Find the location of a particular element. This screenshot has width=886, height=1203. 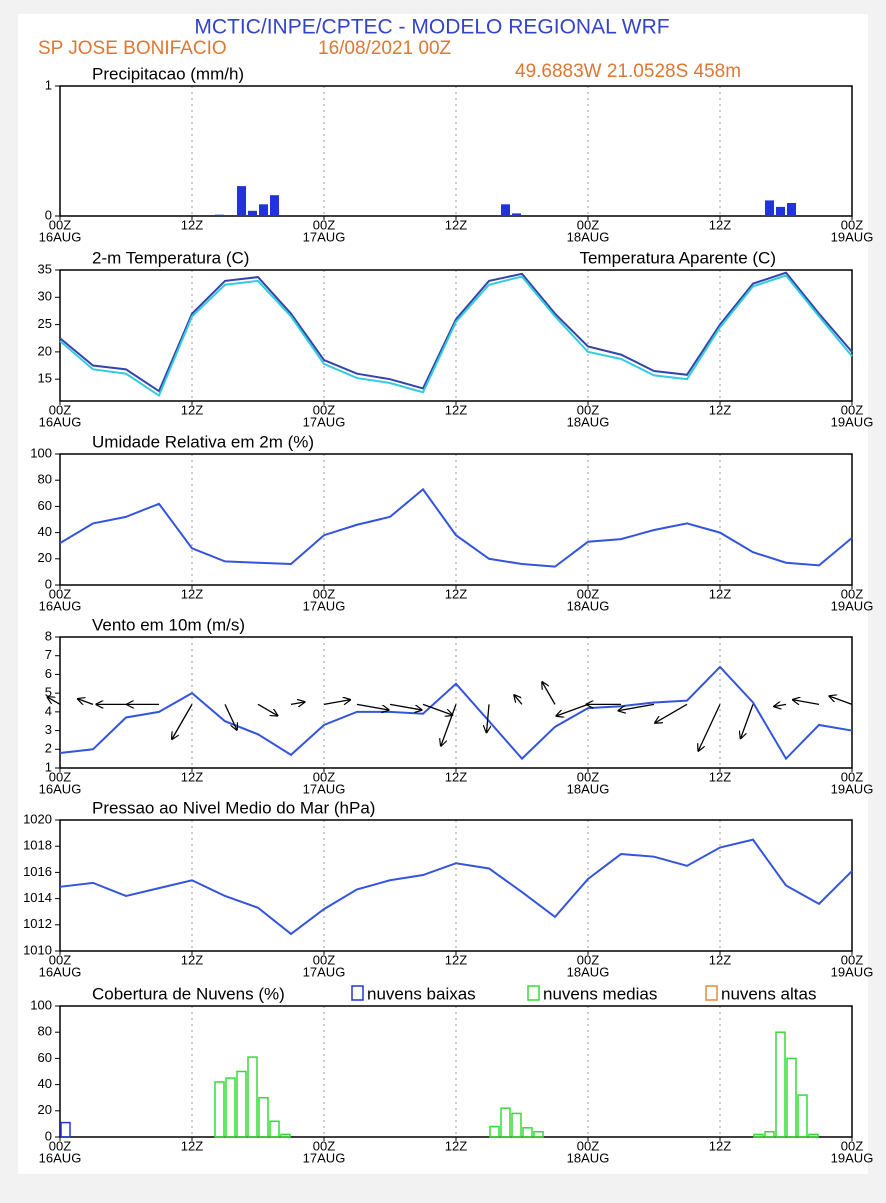

y-tick-label: 0 is located at coordinates (48, 214).